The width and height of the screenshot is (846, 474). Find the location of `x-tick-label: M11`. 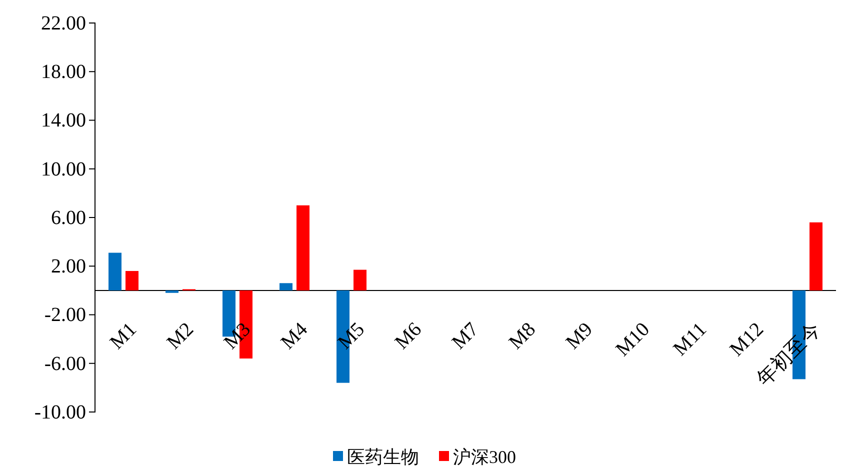

x-tick-label: M11 is located at coordinates (690, 339).